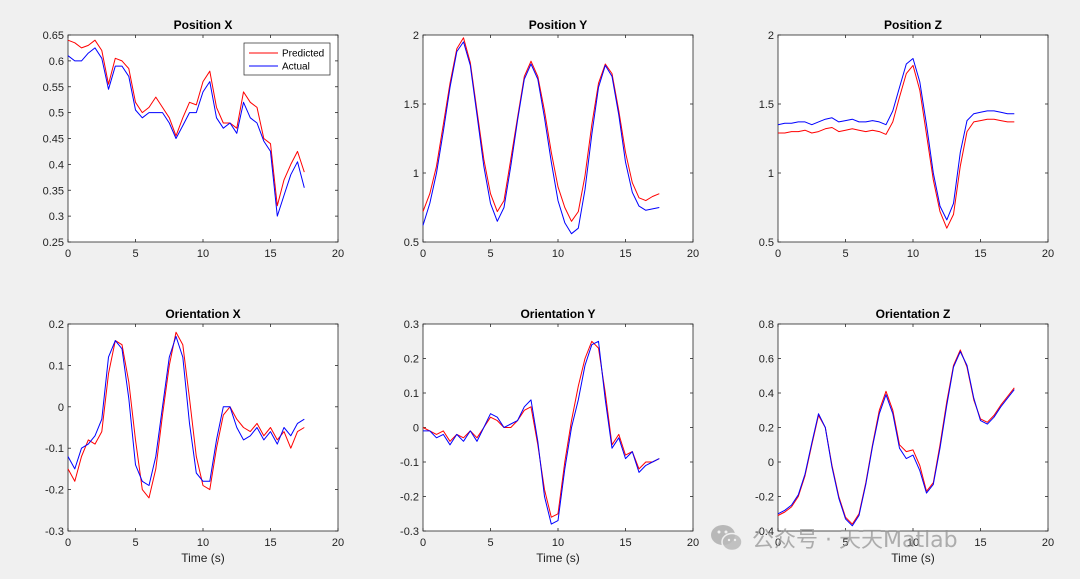 This screenshot has width=1080, height=579. What do you see at coordinates (296, 67) in the screenshot?
I see `legend-label-actual: Actual` at bounding box center [296, 67].